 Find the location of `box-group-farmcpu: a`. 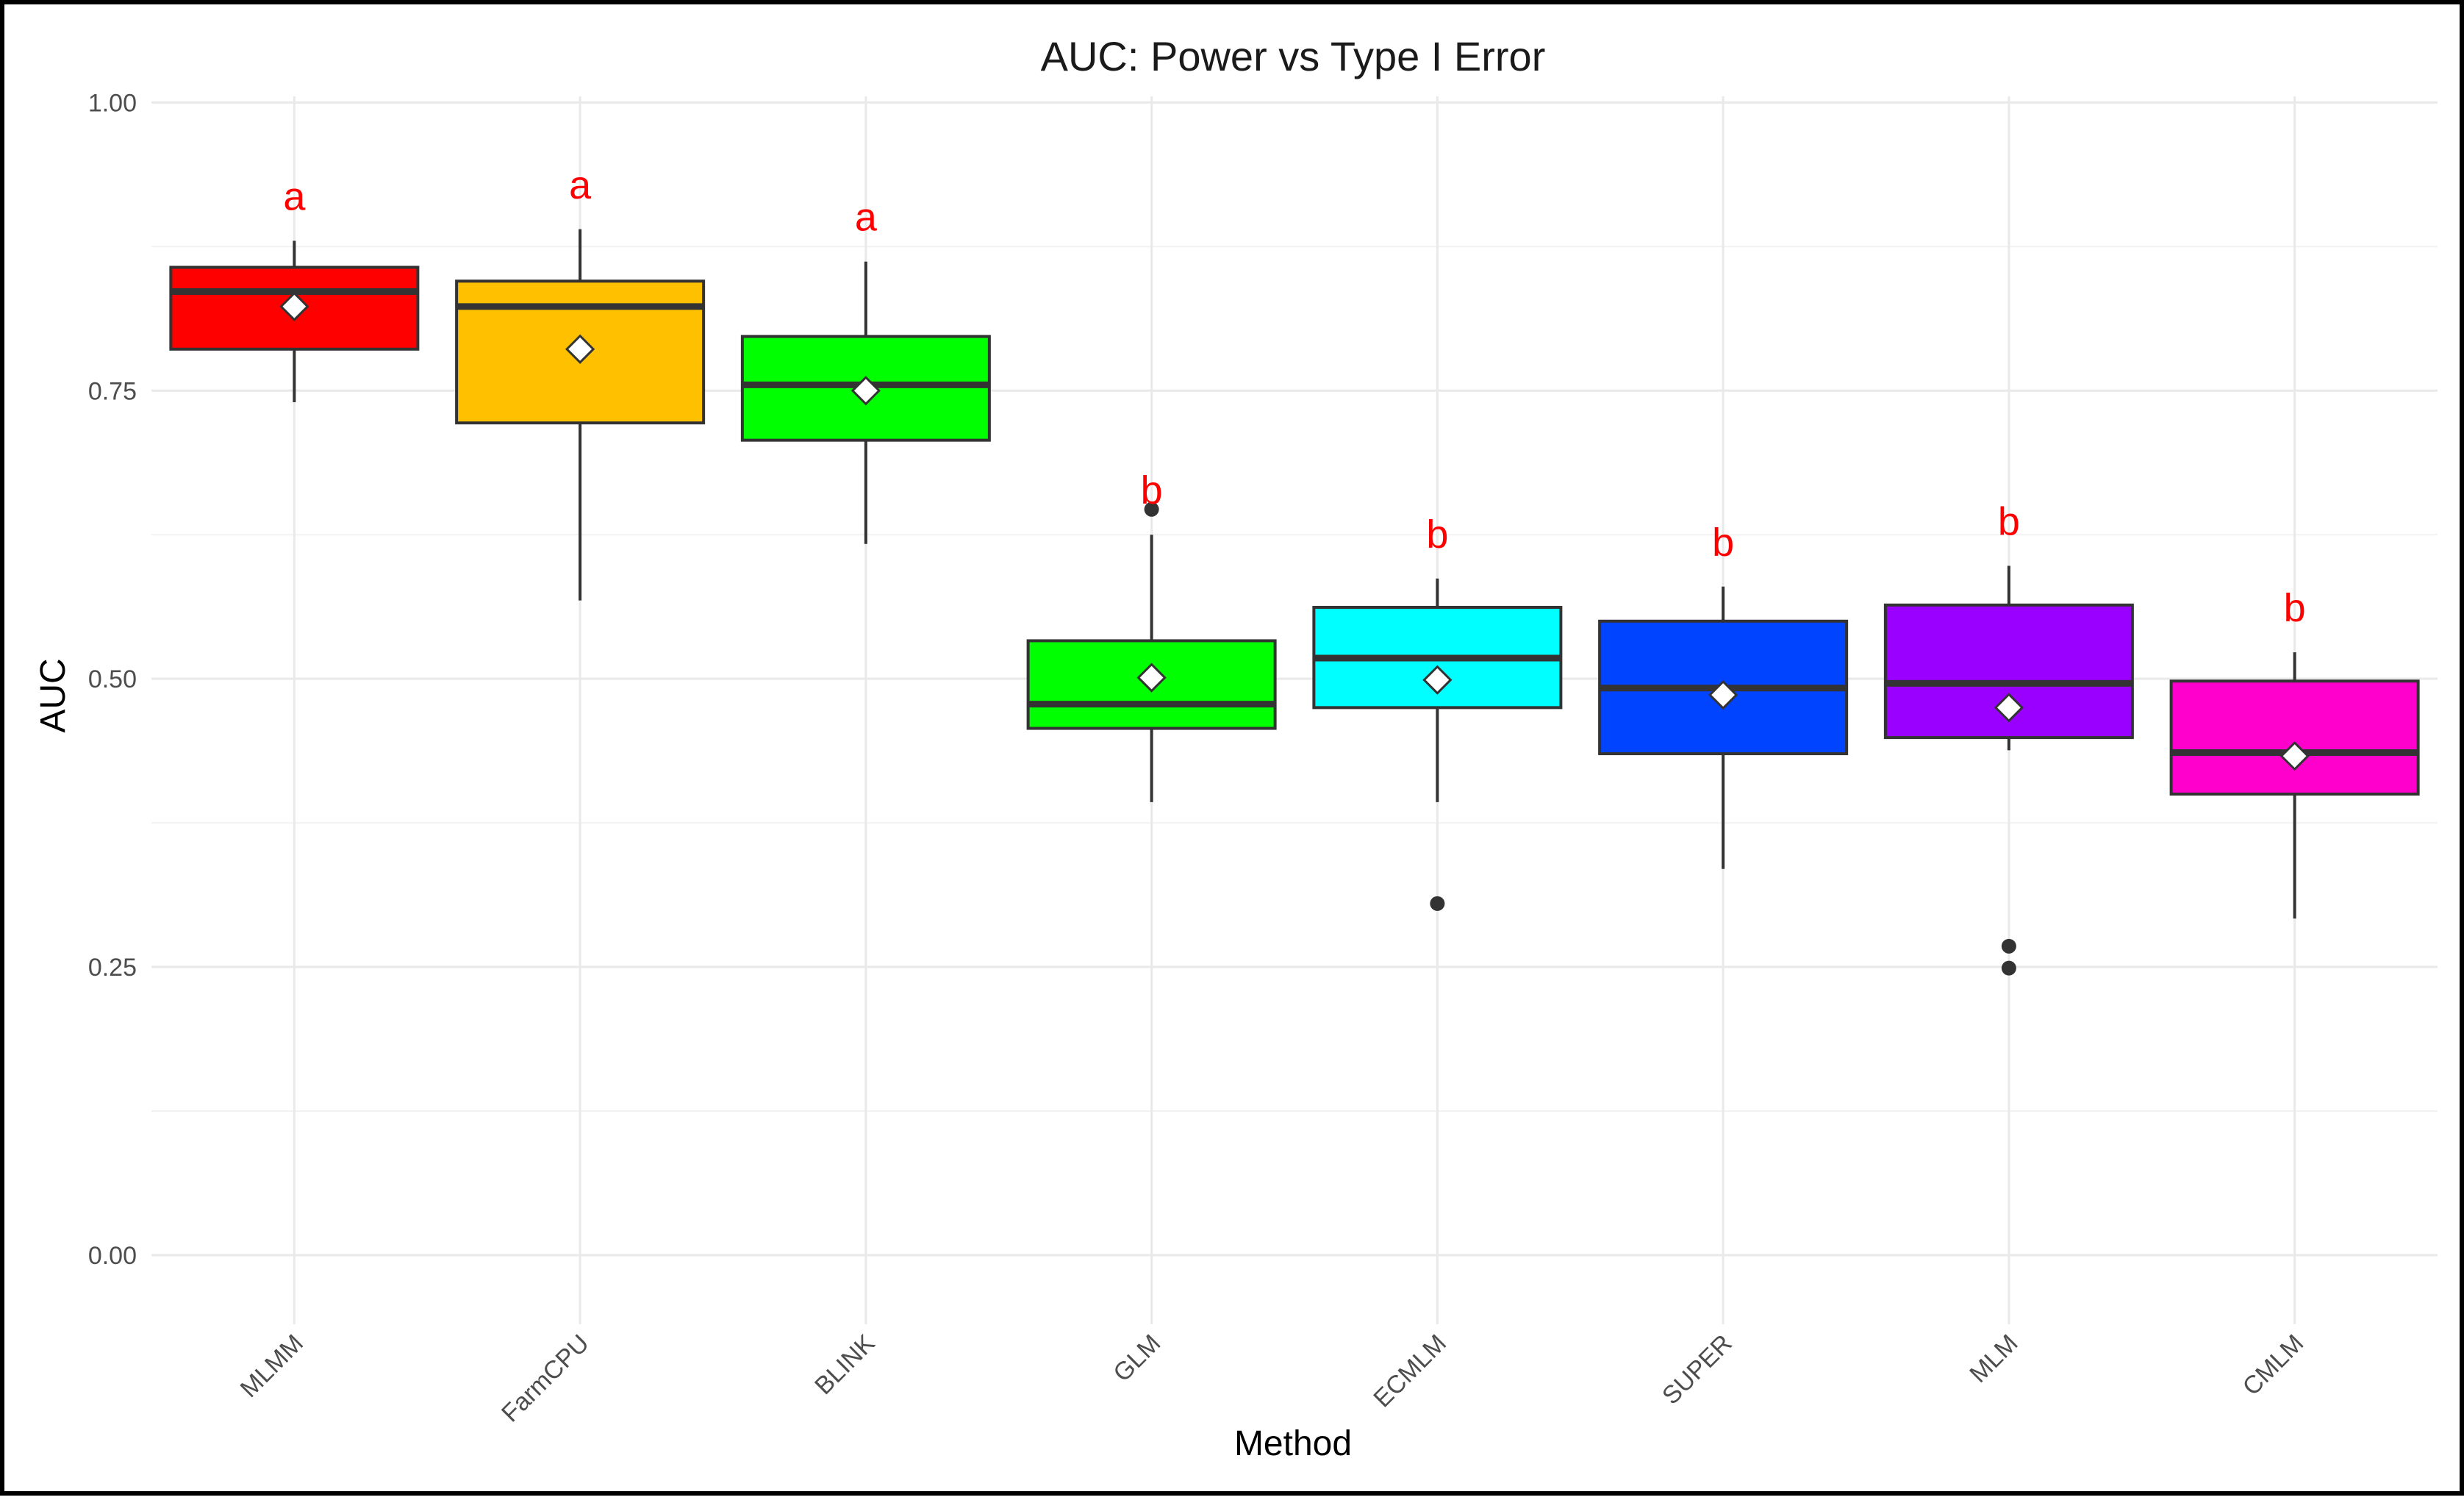

box-group-farmcpu: a is located at coordinates (580, 382).